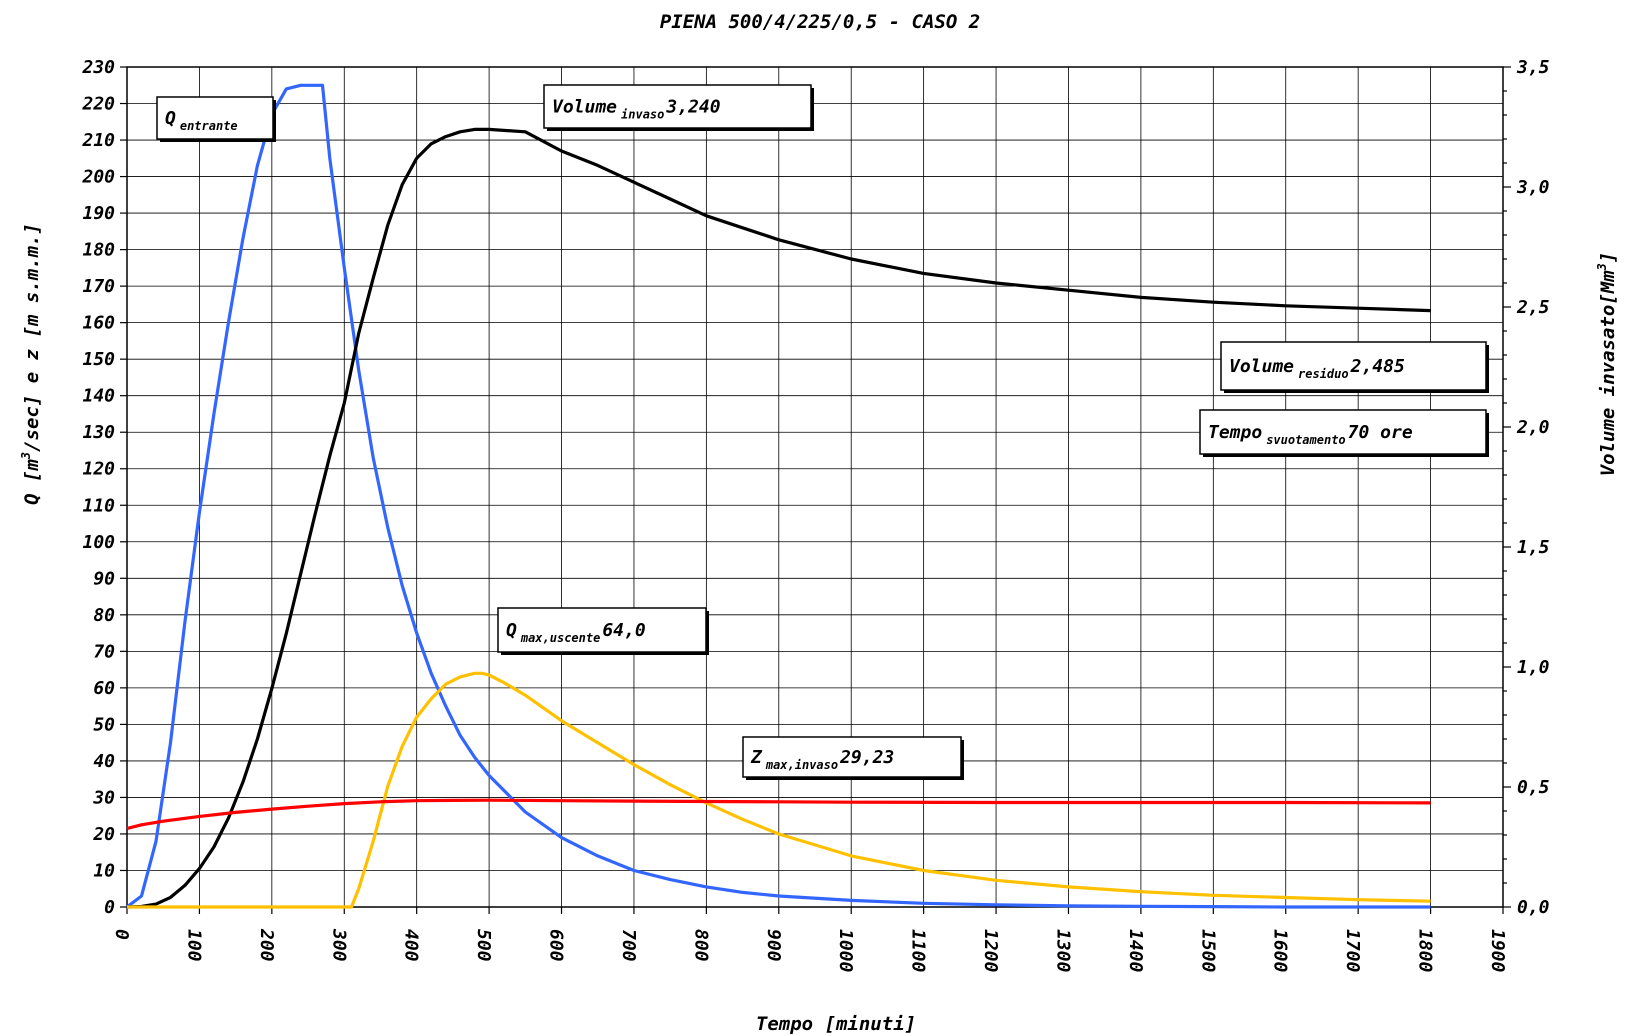 The image size is (1625, 1036). I want to click on y-left-tick-label: 190, so click(98, 213).